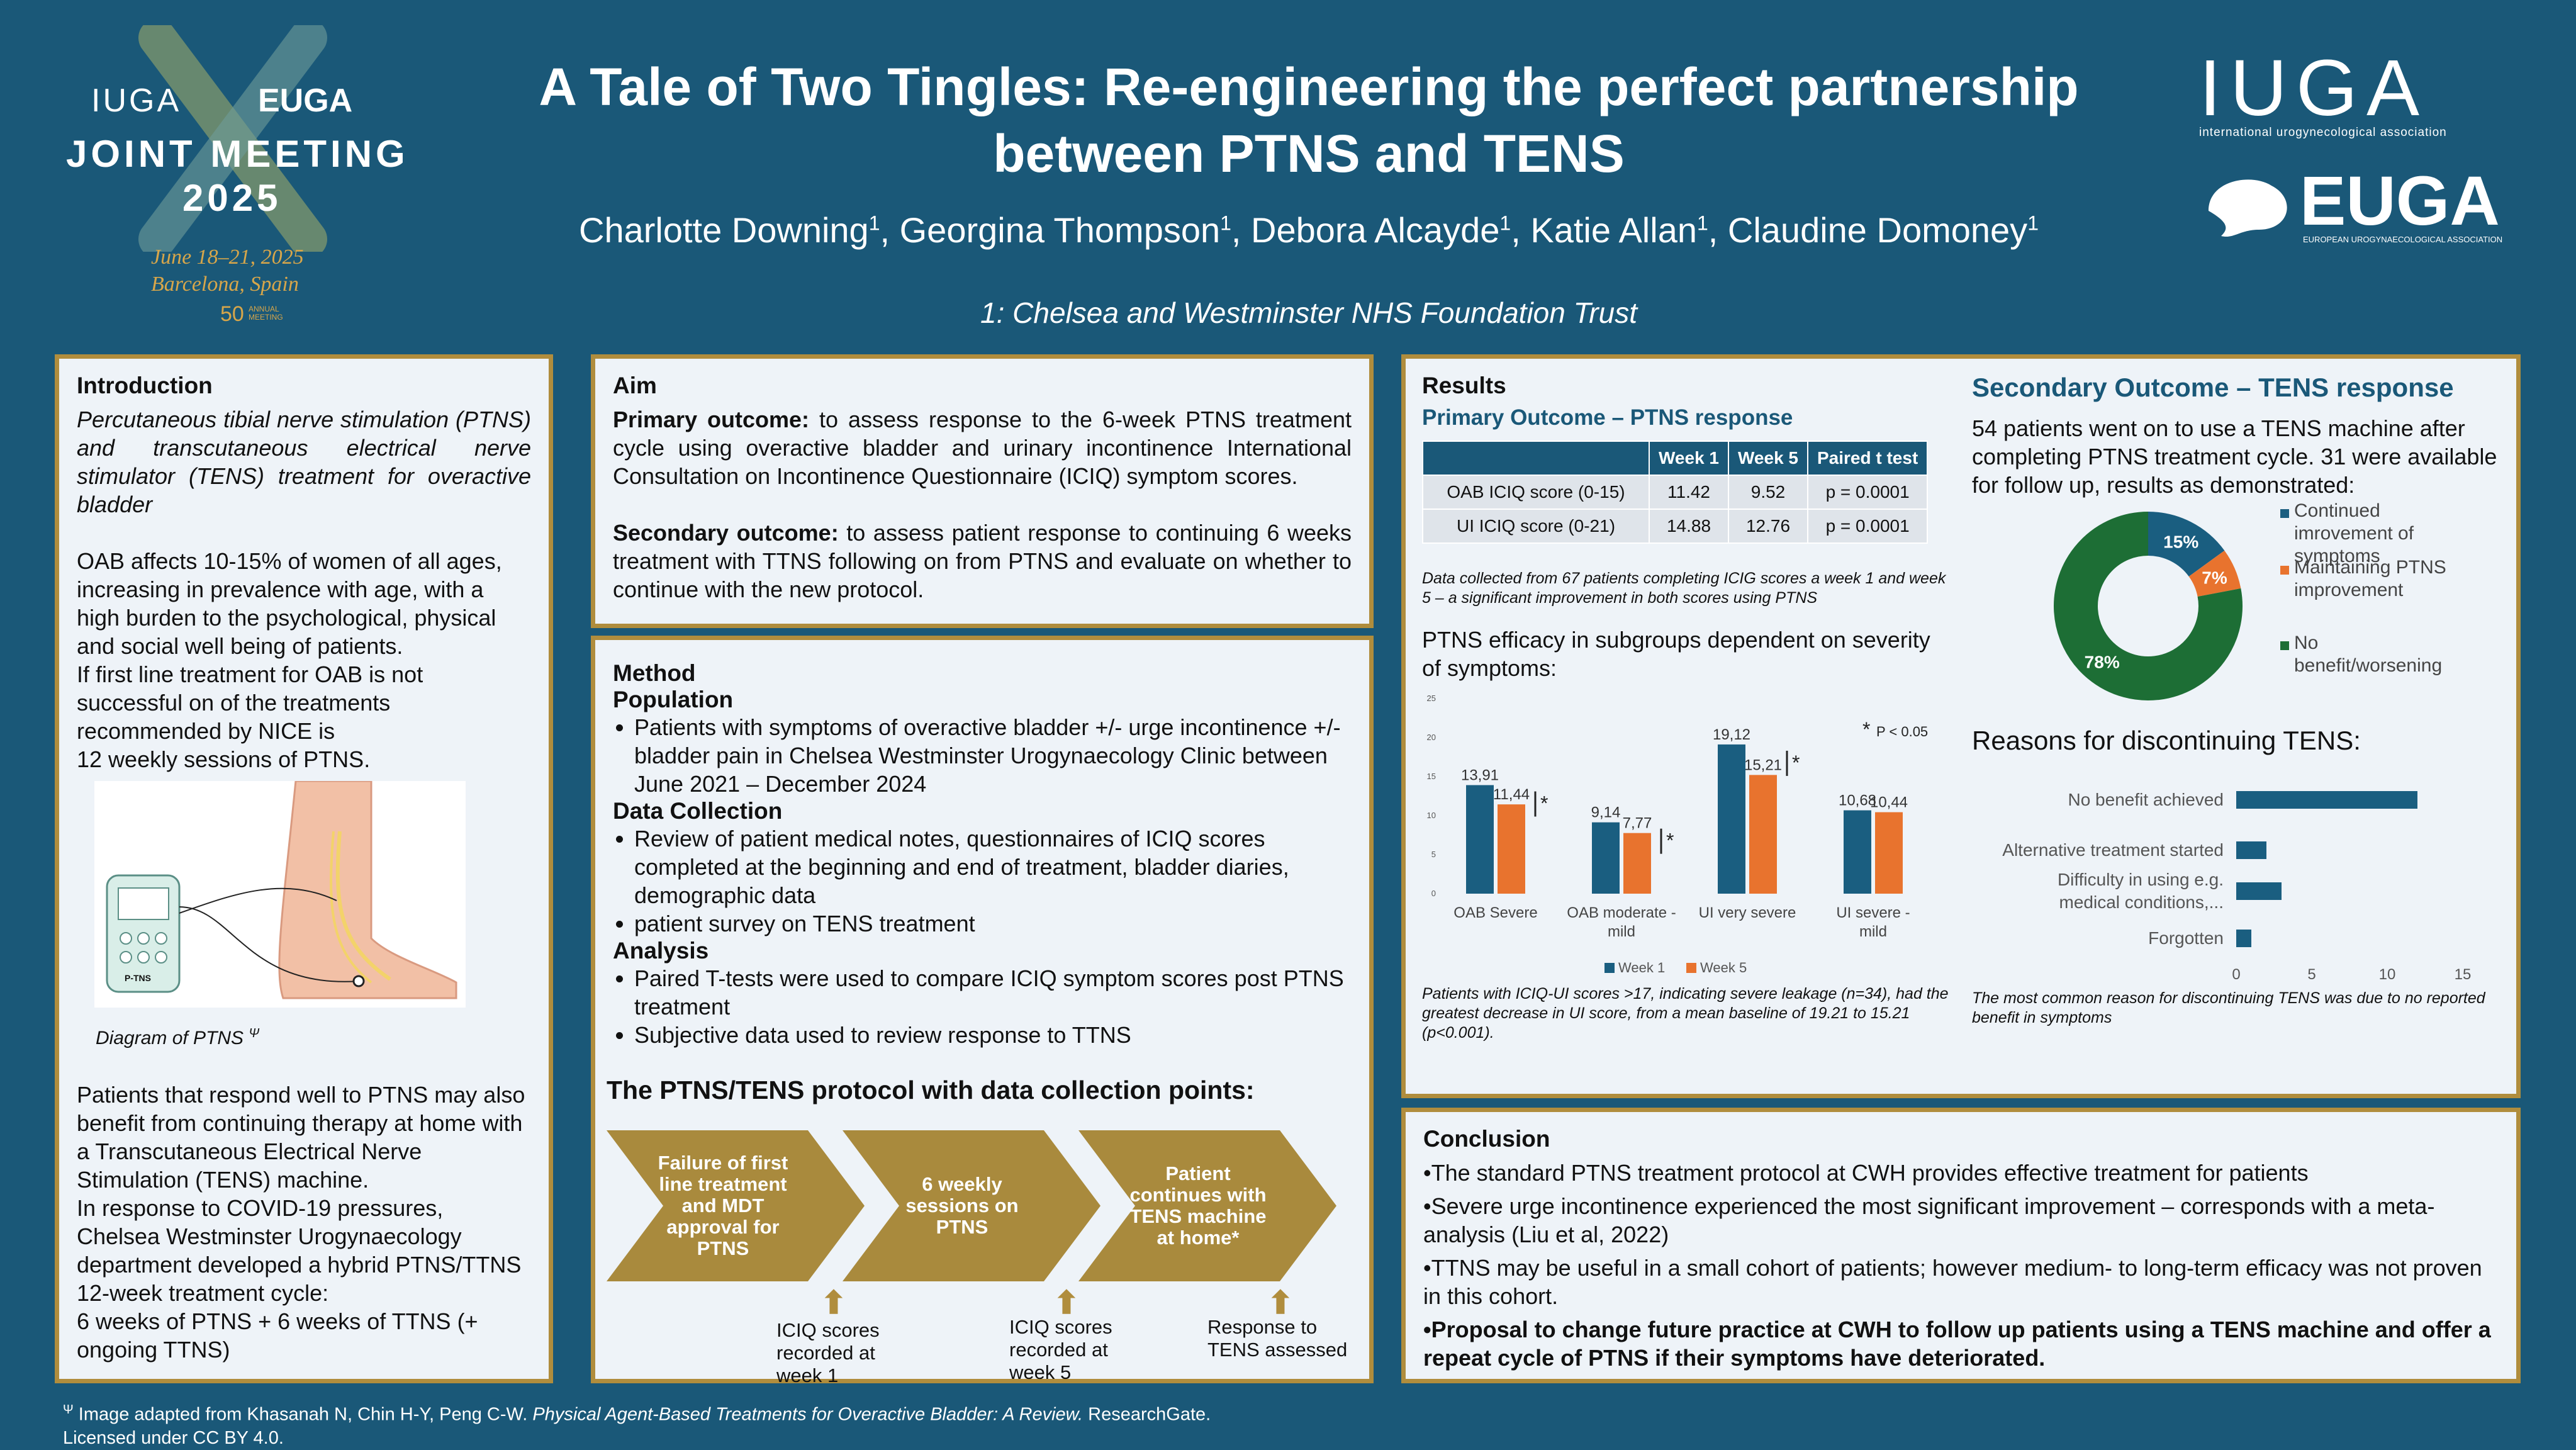  Describe the element at coordinates (305, 100) in the screenshot. I see `logo-euga-text: EUGA` at that location.